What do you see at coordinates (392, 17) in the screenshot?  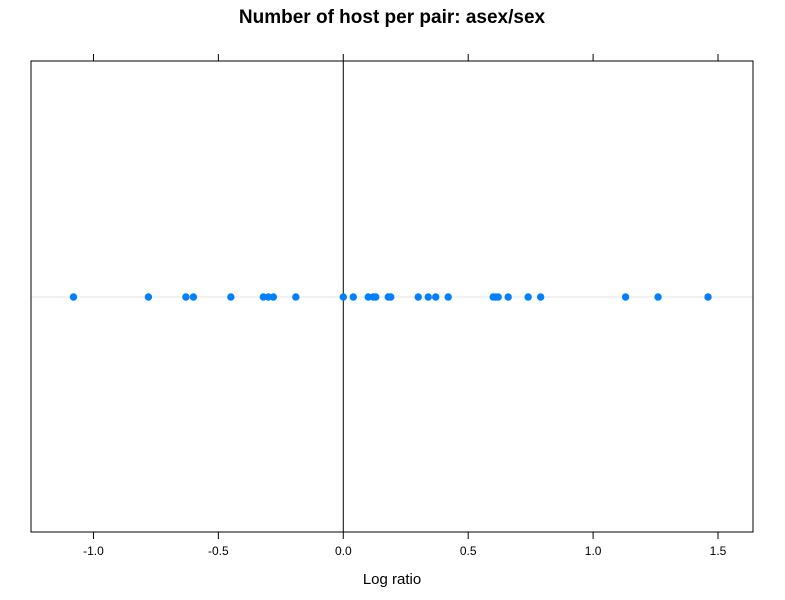 I see `chart-title: Number of host per pair: asex/sex` at bounding box center [392, 17].